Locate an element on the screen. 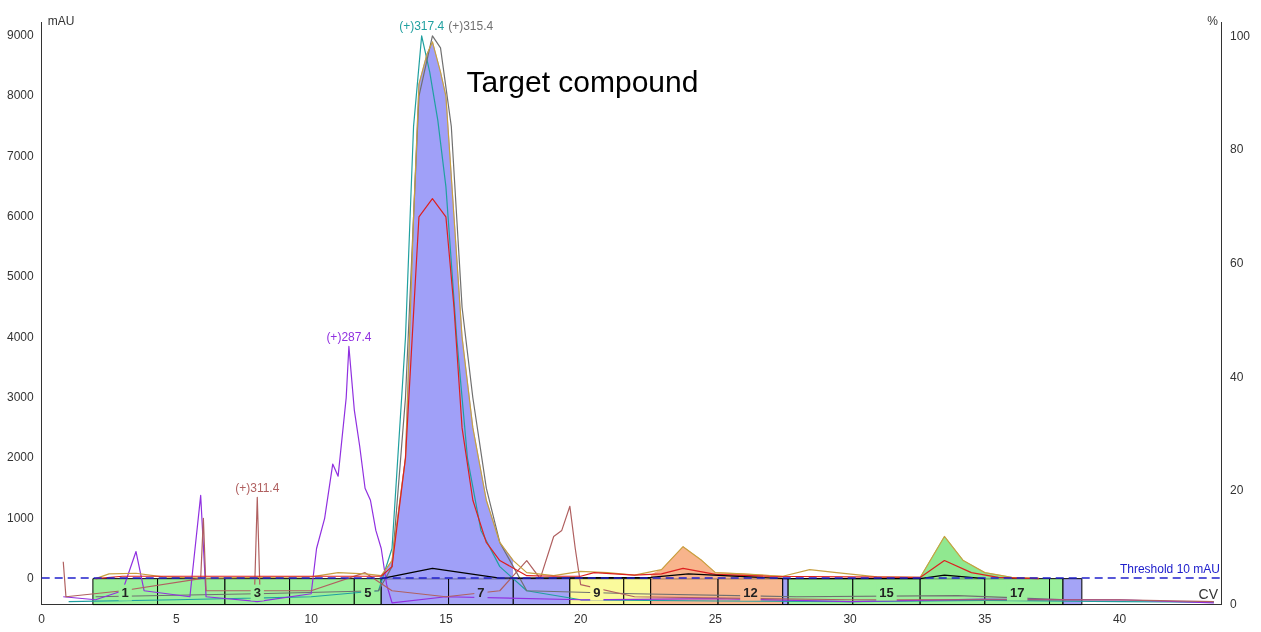 This screenshot has height=632, width=1261. ref-line-label: Threshold 10 mAU is located at coordinates (1169, 569).